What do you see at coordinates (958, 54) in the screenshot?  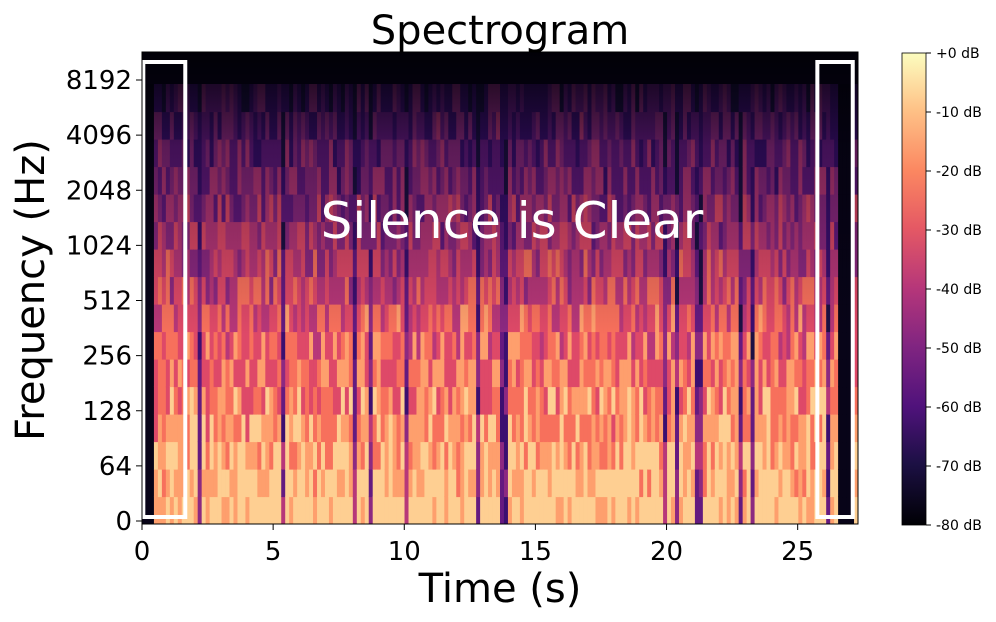 I see `colorbar-tick-label: +0 dB` at bounding box center [958, 54].